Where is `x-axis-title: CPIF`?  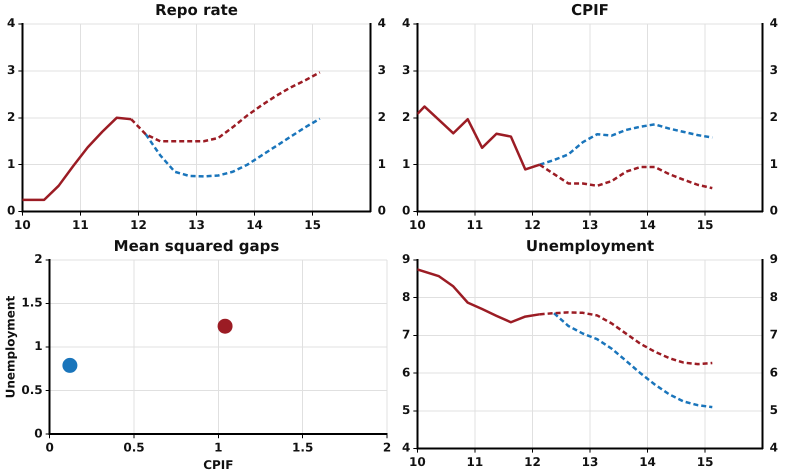
x-axis-title: CPIF is located at coordinates (218, 465).